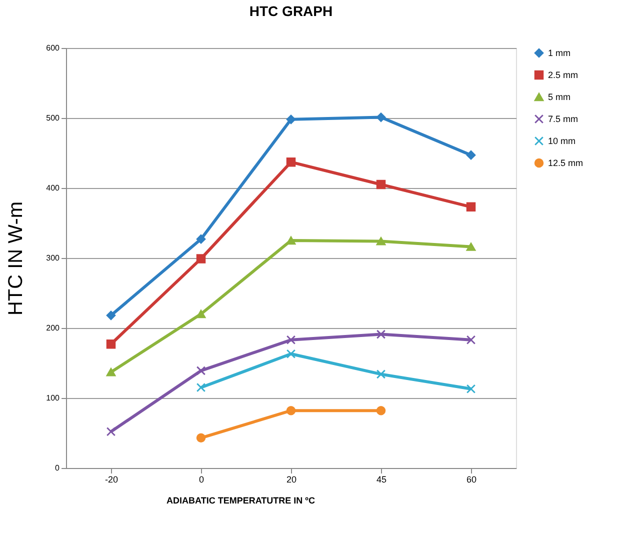 The image size is (631, 537). Describe the element at coordinates (53, 188) in the screenshot. I see `y-tick-label: 400` at that location.